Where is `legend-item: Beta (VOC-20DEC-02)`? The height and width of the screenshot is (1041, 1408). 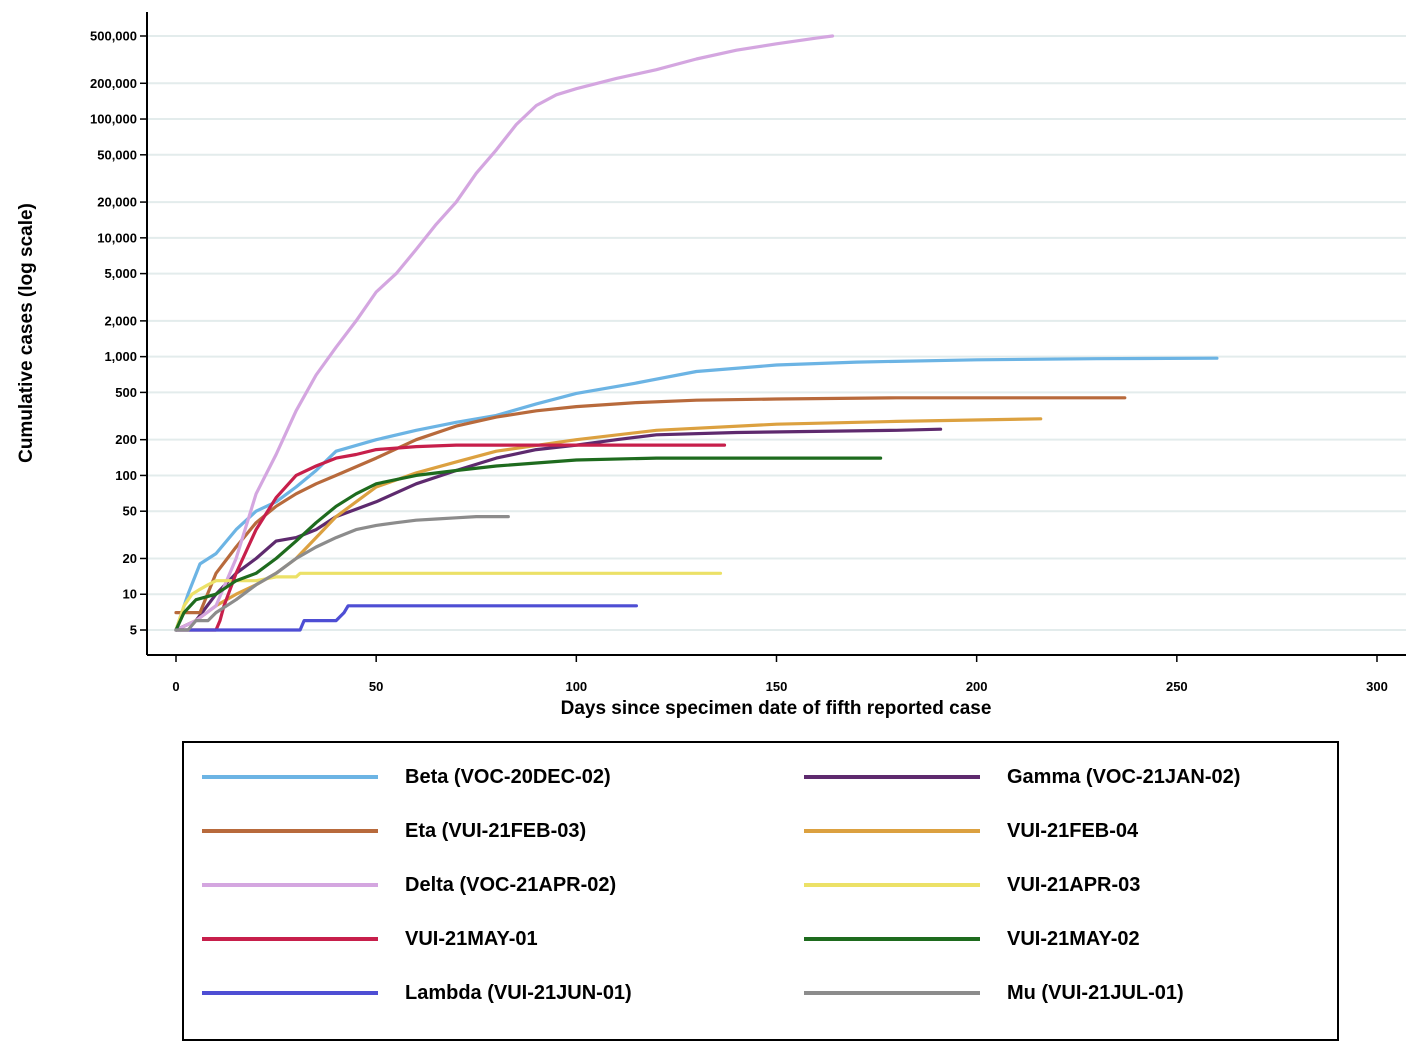
legend-item: Beta (VOC-20DEC-02) is located at coordinates (406, 777).